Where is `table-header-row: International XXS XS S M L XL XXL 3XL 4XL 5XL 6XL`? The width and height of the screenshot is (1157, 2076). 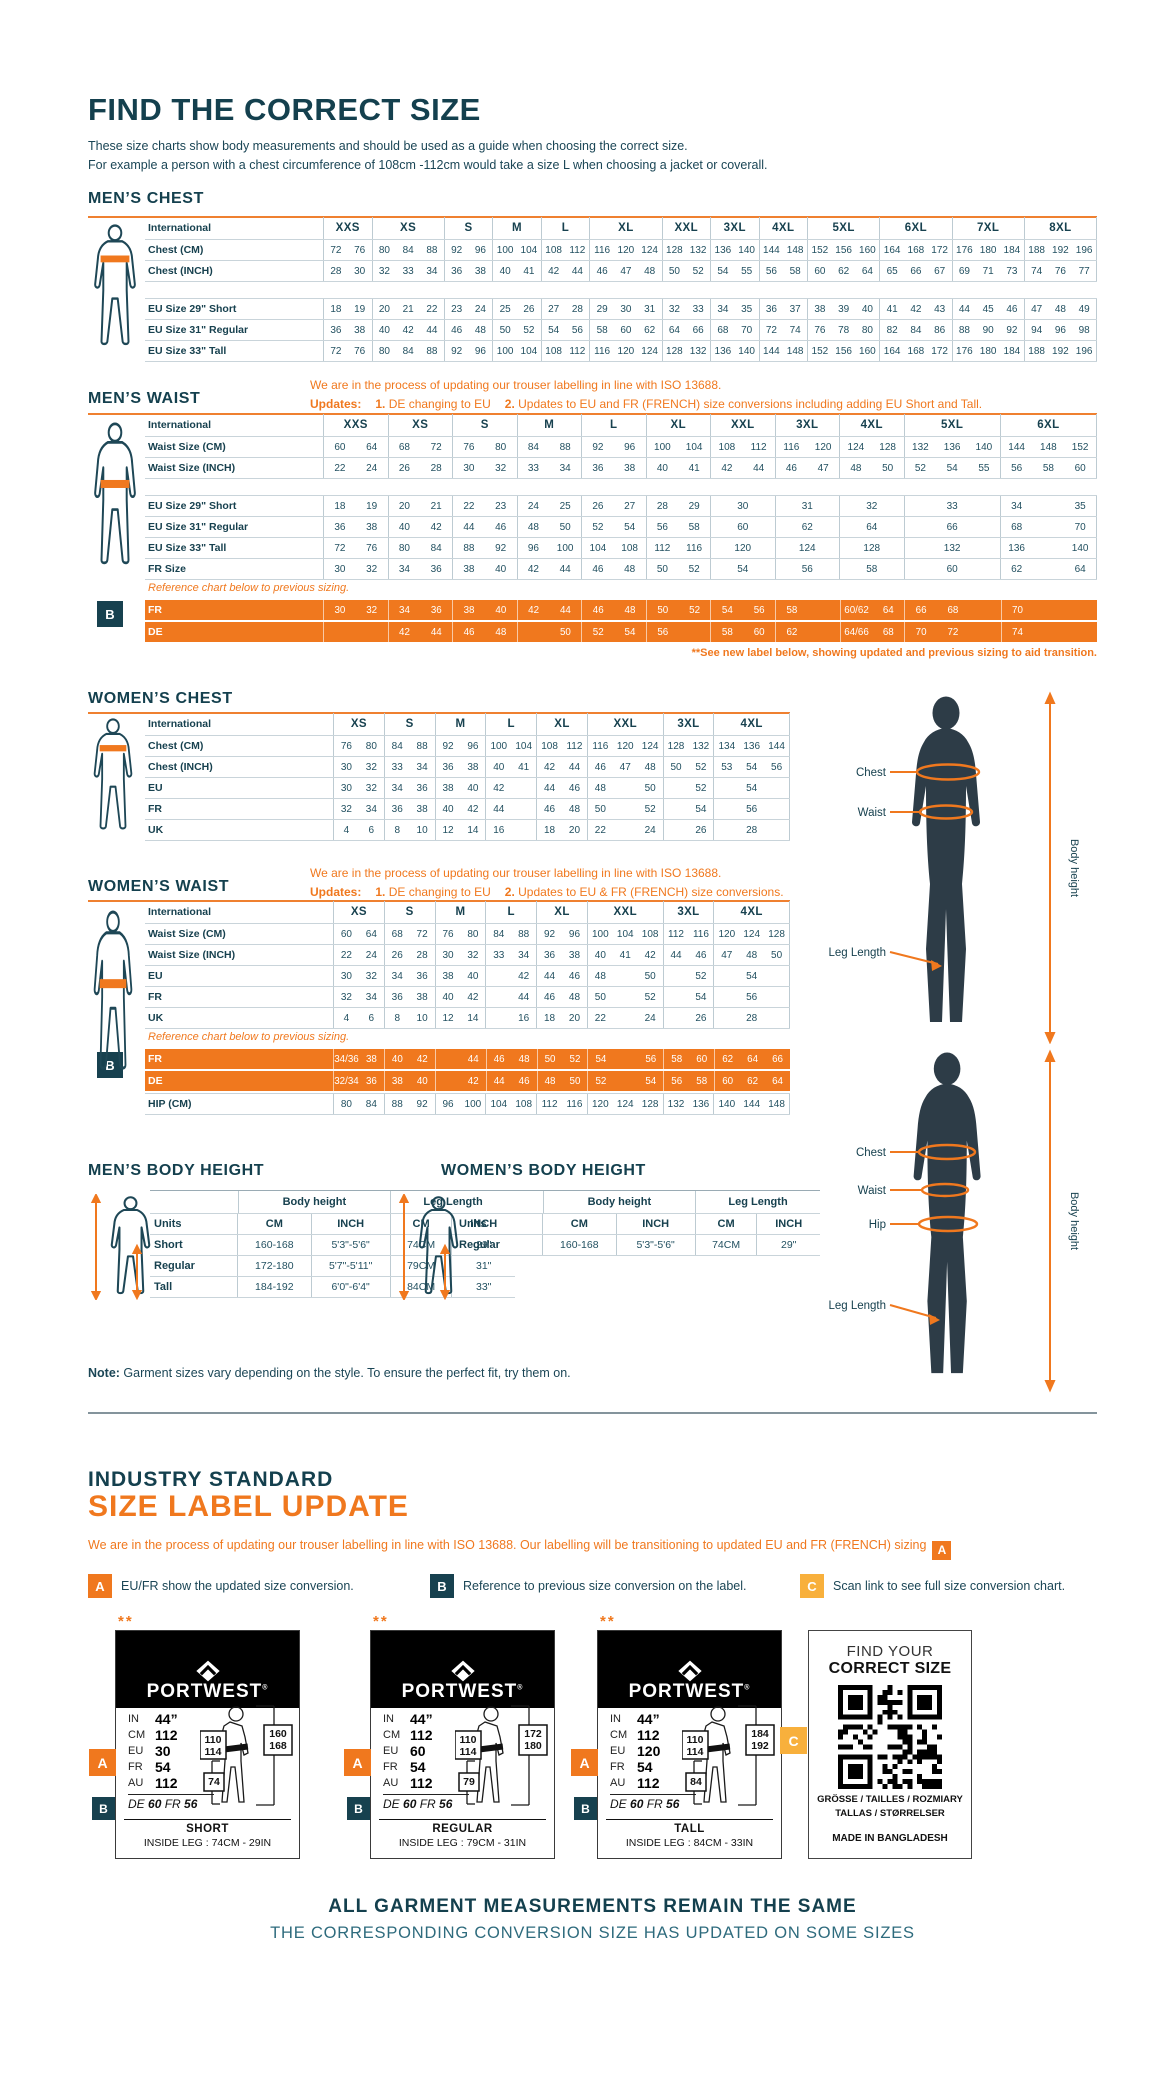
table-header-row: International XXS XS S M L XL XXL 3XL 4XL 5XL 6XL is located at coordinates (621, 425).